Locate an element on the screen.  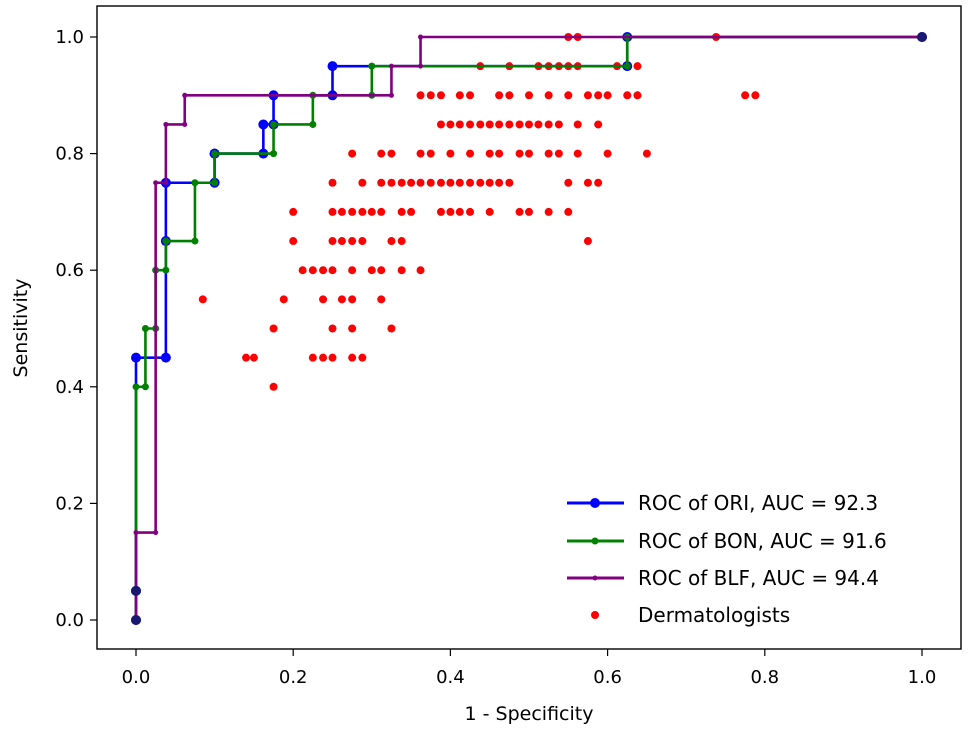
legend-label-bon: ROC of BON, AUC = 91.6 is located at coordinates (762, 541).